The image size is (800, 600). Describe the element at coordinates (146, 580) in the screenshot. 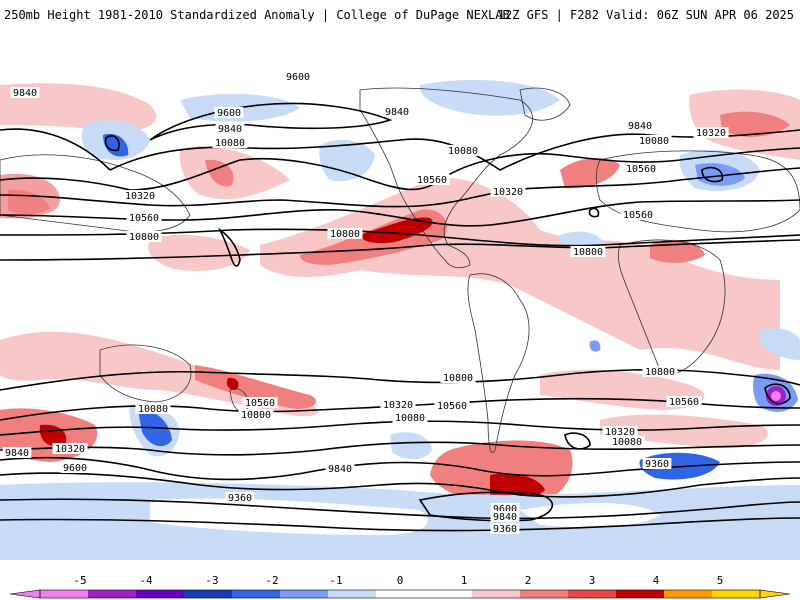

I see `colorbar-tick-label: -4` at that location.